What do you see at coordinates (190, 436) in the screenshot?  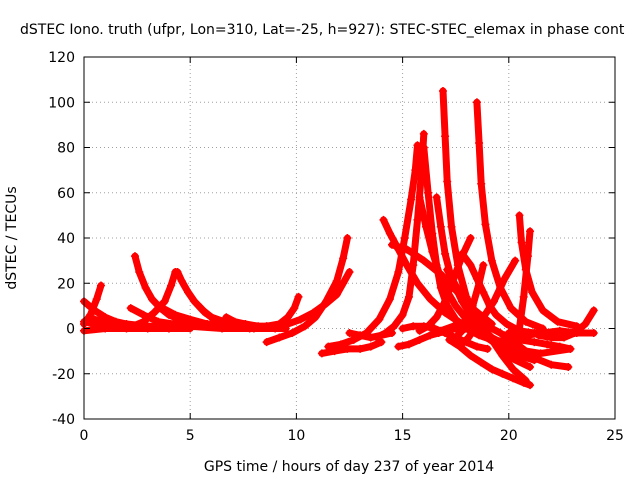 I see `x-tick-label: 5` at bounding box center [190, 436].